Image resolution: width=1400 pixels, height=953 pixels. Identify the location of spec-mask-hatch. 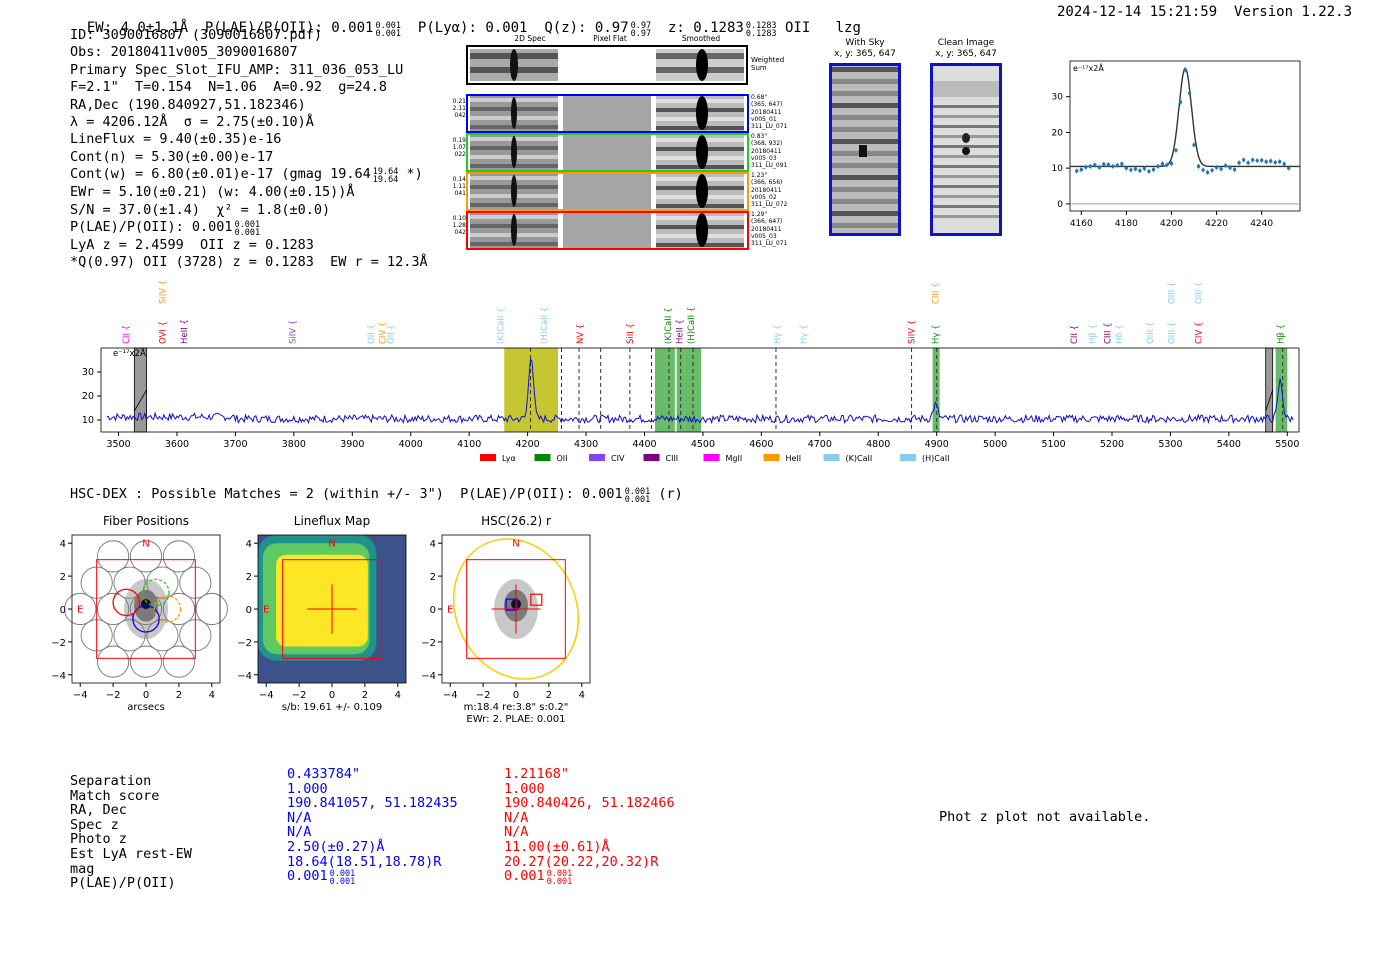
(1269, 400).